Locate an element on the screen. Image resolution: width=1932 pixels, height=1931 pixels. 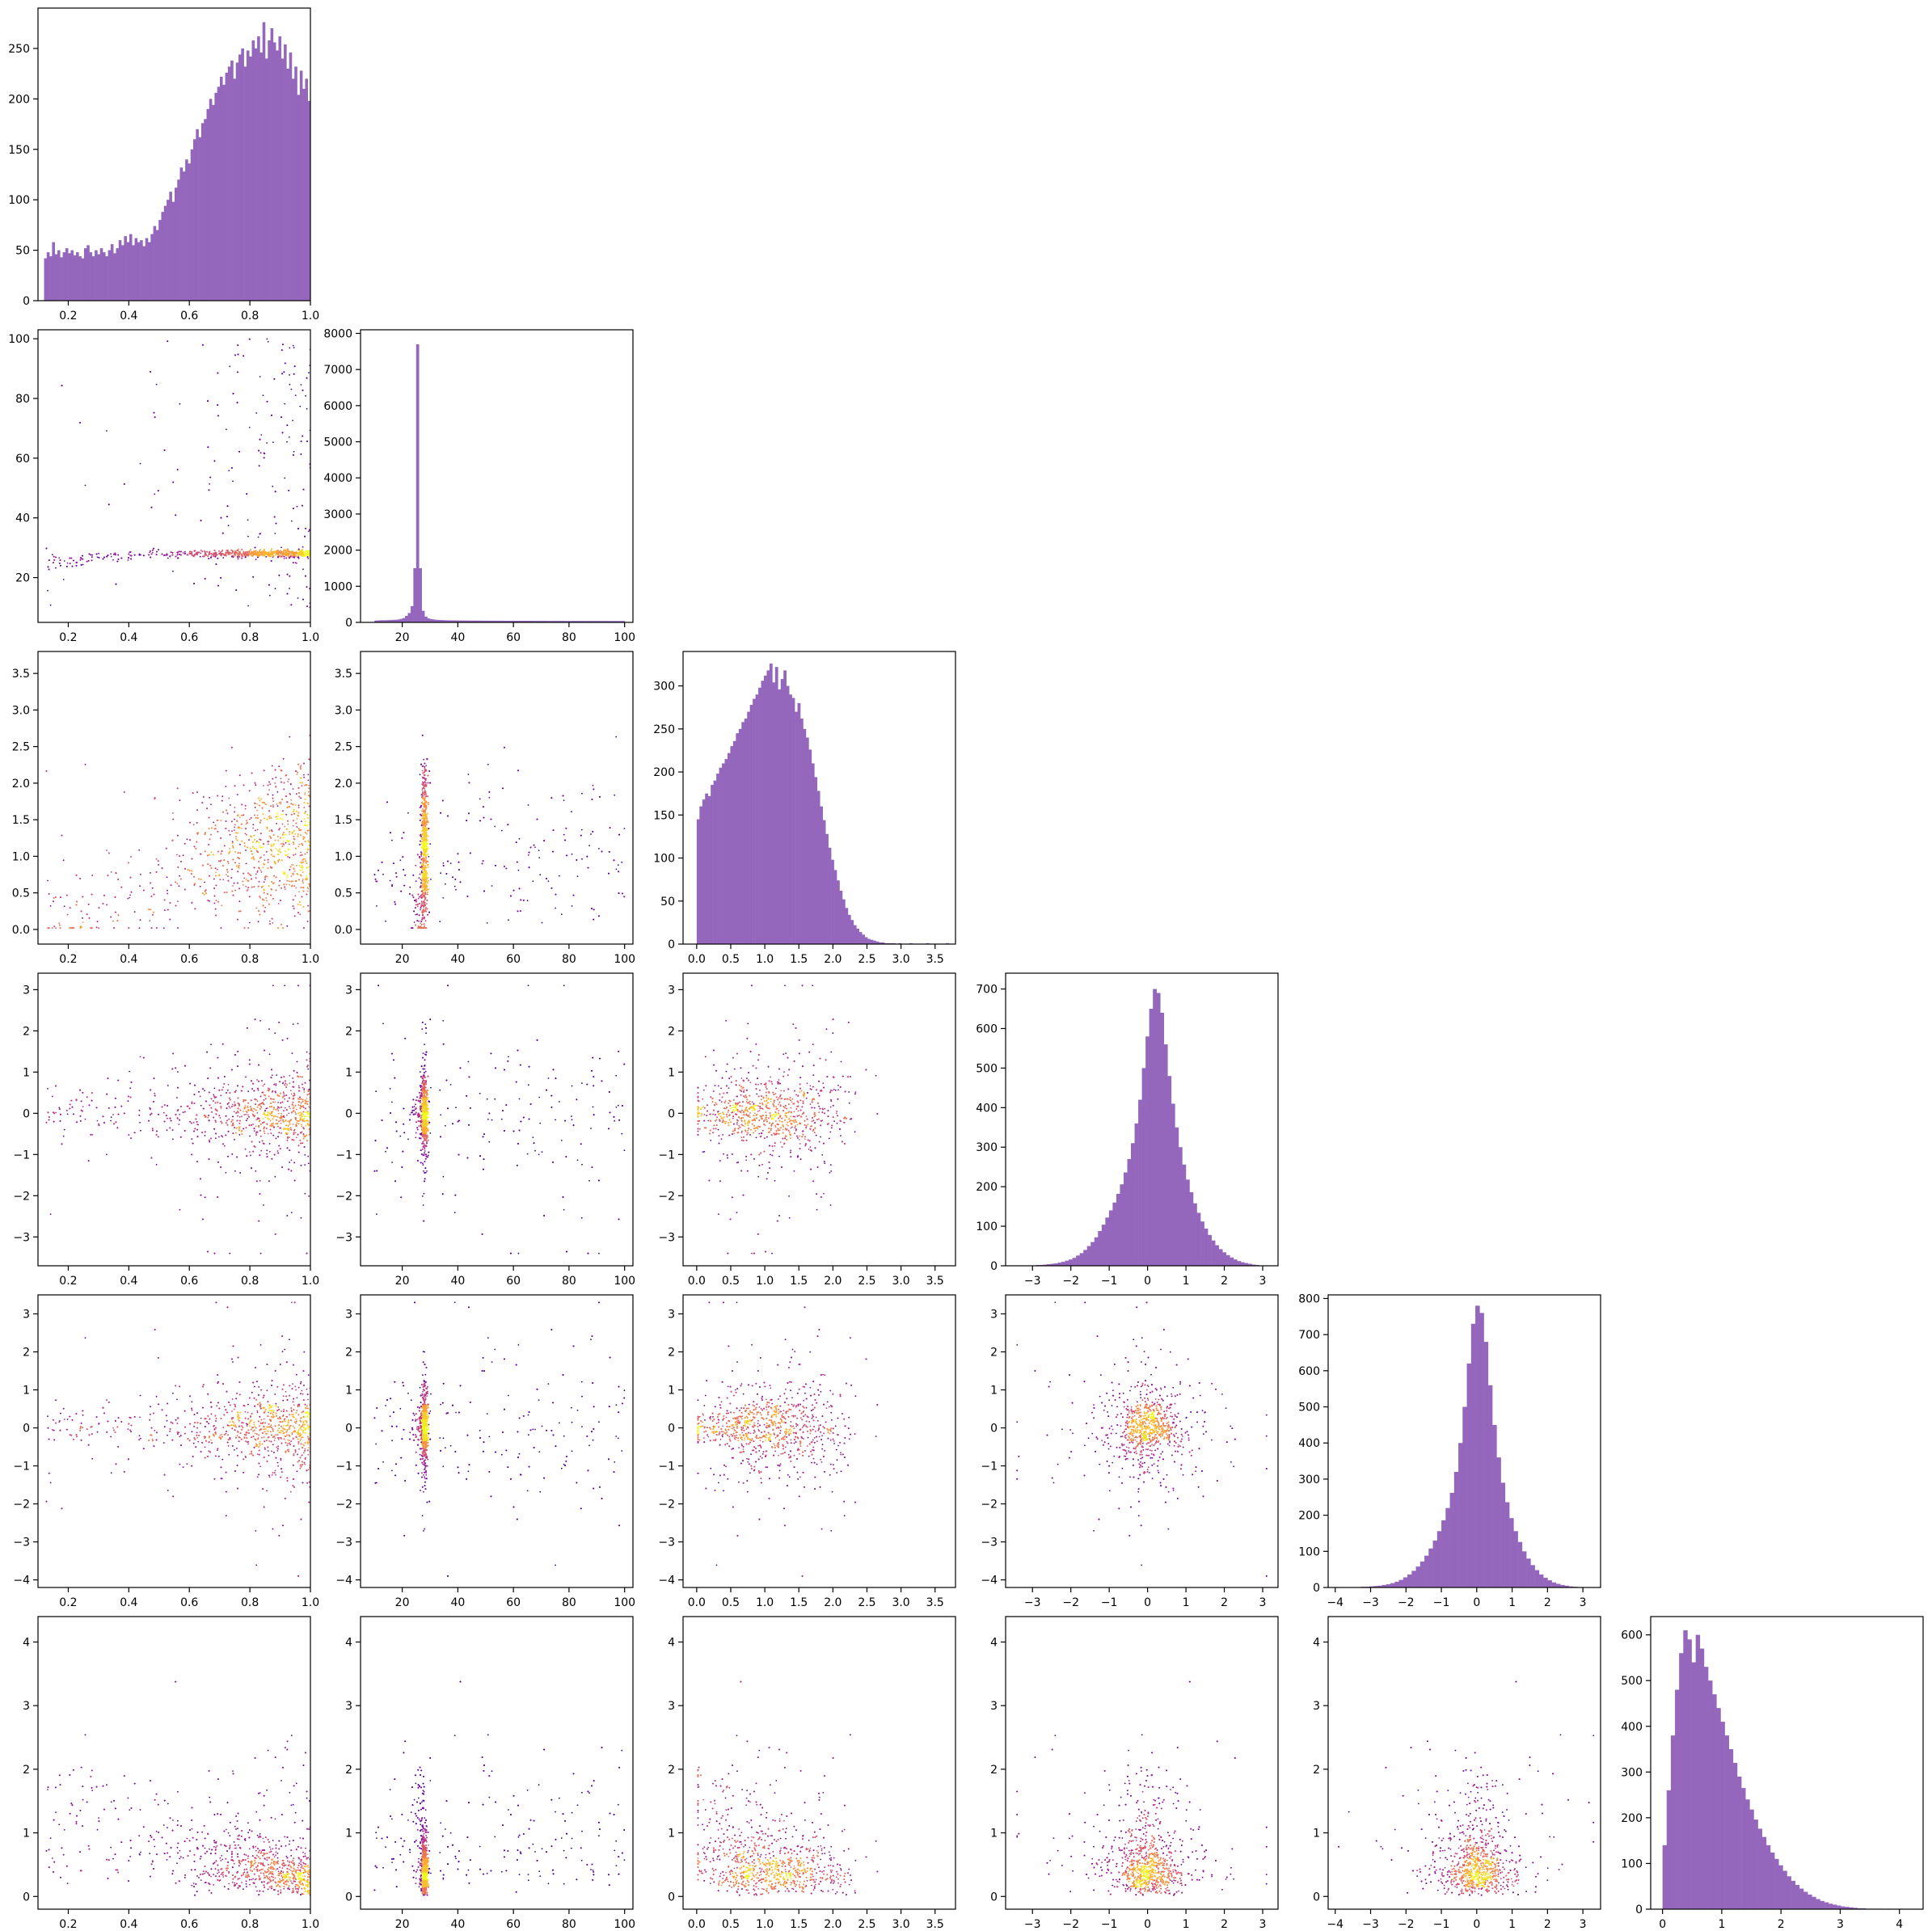
y-tick-label: 8000 is located at coordinates (337, 333).